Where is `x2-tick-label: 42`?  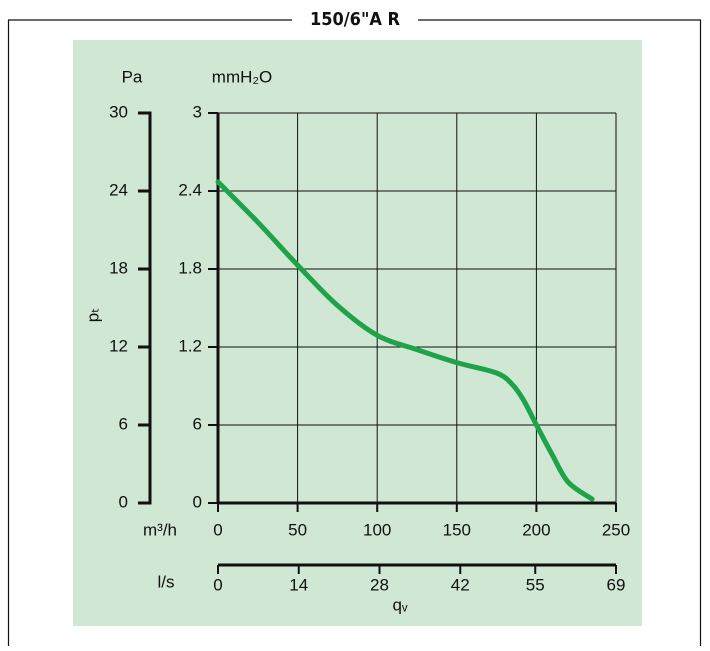
x2-tick-label: 42 is located at coordinates (460, 584).